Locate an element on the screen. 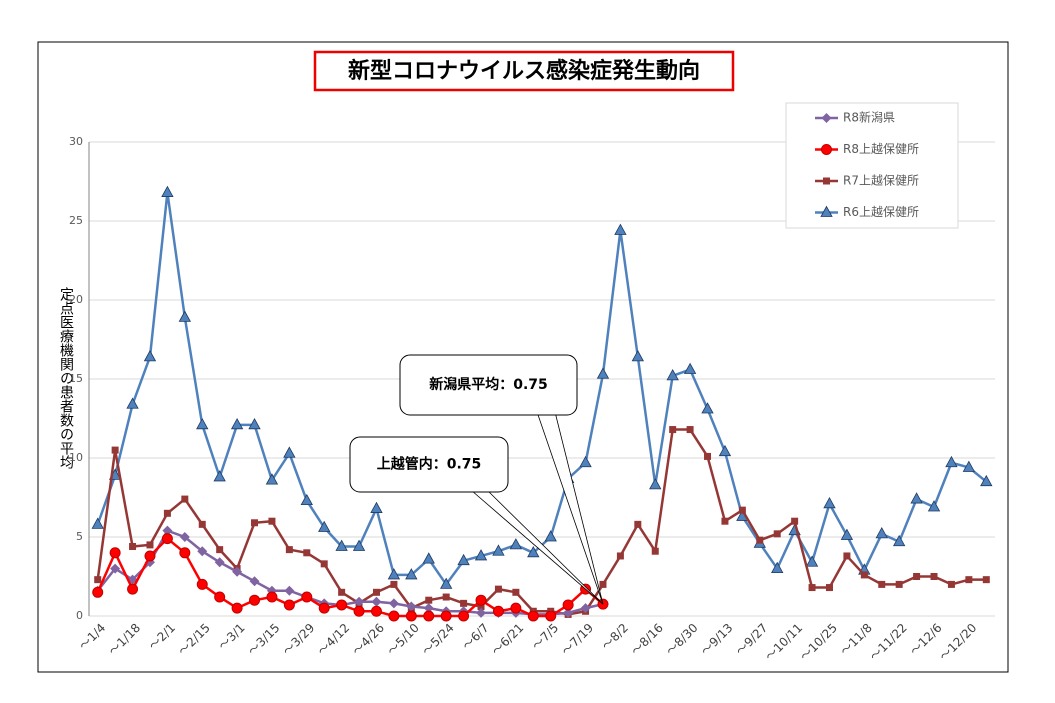 The image size is (1055, 703). legend-label: R8新潟県 is located at coordinates (869, 117).